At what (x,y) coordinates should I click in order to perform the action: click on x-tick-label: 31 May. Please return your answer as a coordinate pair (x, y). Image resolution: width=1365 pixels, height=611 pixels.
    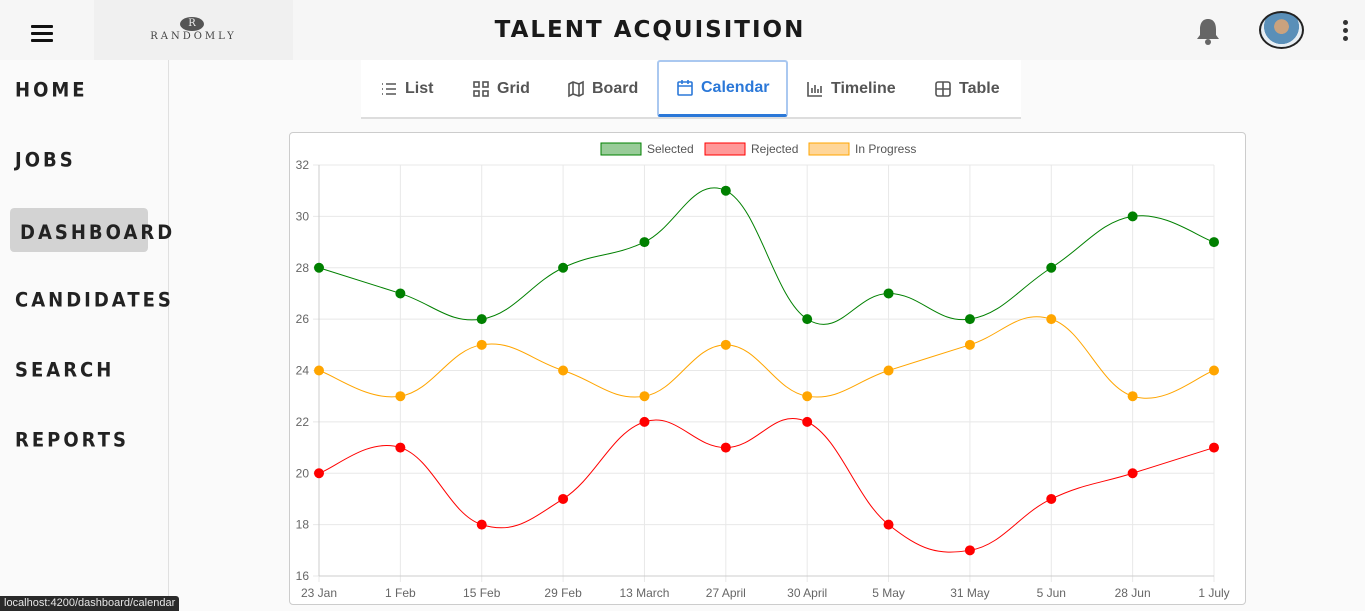
    Looking at the image, I should click on (969, 593).